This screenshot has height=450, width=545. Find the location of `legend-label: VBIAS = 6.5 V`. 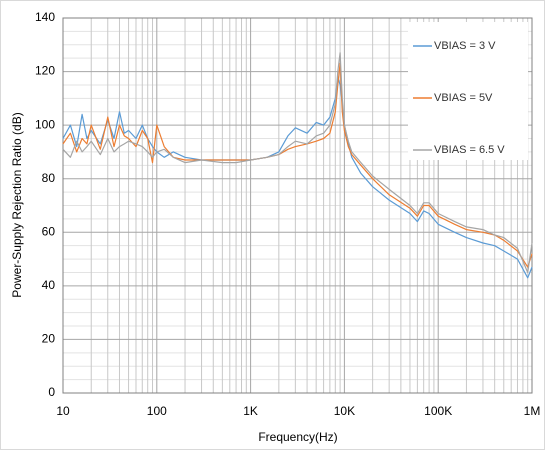

legend-label: VBIAS = 6.5 V is located at coordinates (469, 150).